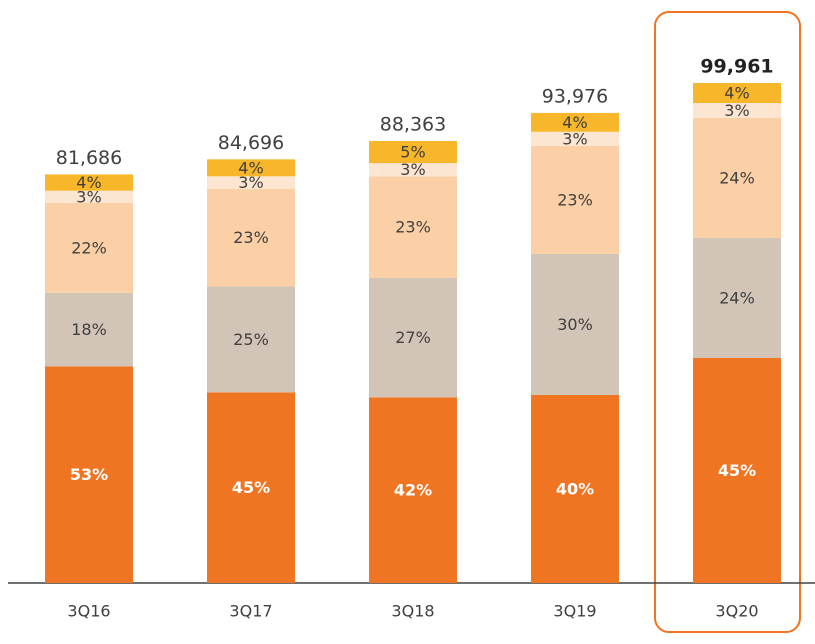  I want to click on segment-label: 53%, so click(89, 474).